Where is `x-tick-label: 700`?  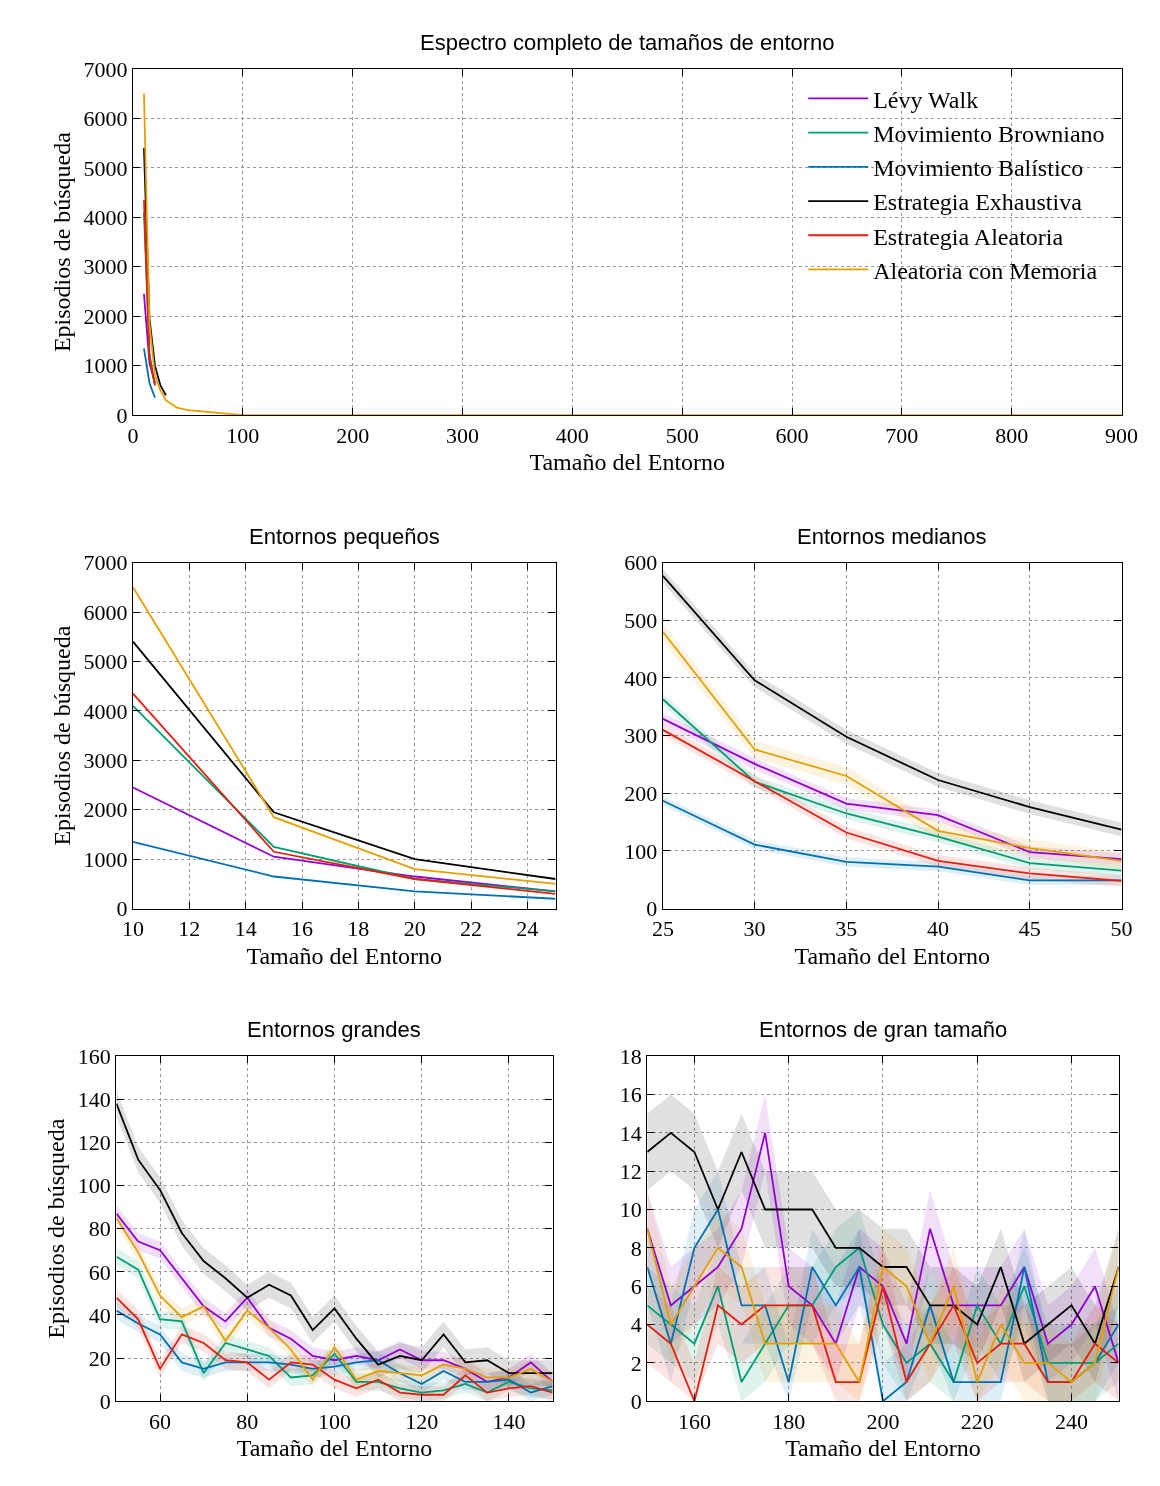 x-tick-label: 700 is located at coordinates (902, 435).